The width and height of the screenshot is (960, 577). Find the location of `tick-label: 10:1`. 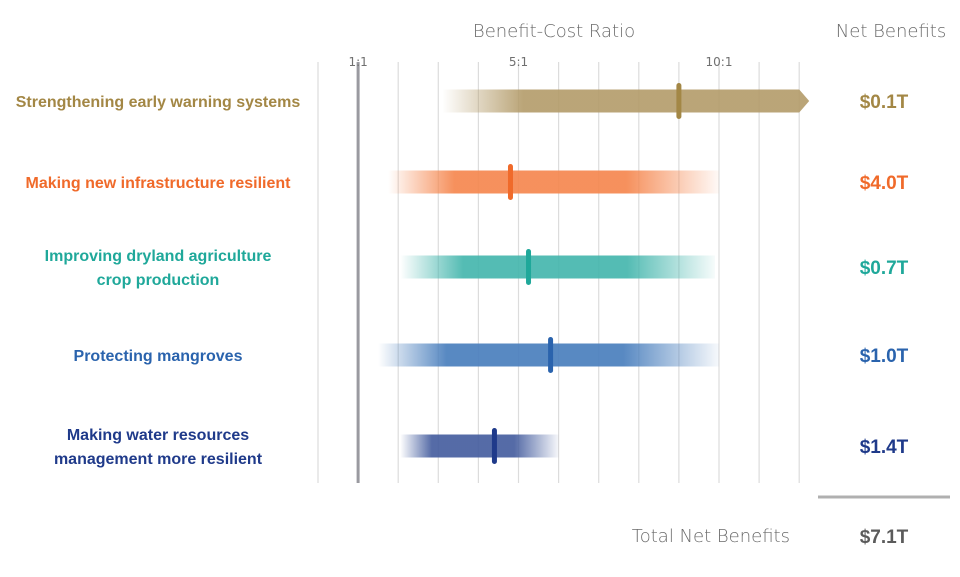

tick-label: 10:1 is located at coordinates (719, 62).